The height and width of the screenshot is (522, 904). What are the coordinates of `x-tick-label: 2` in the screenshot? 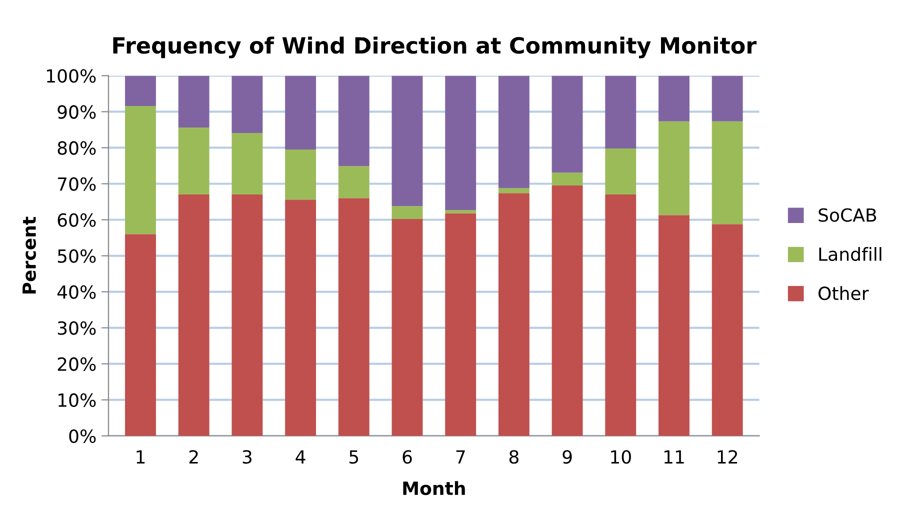 It's located at (193, 457).